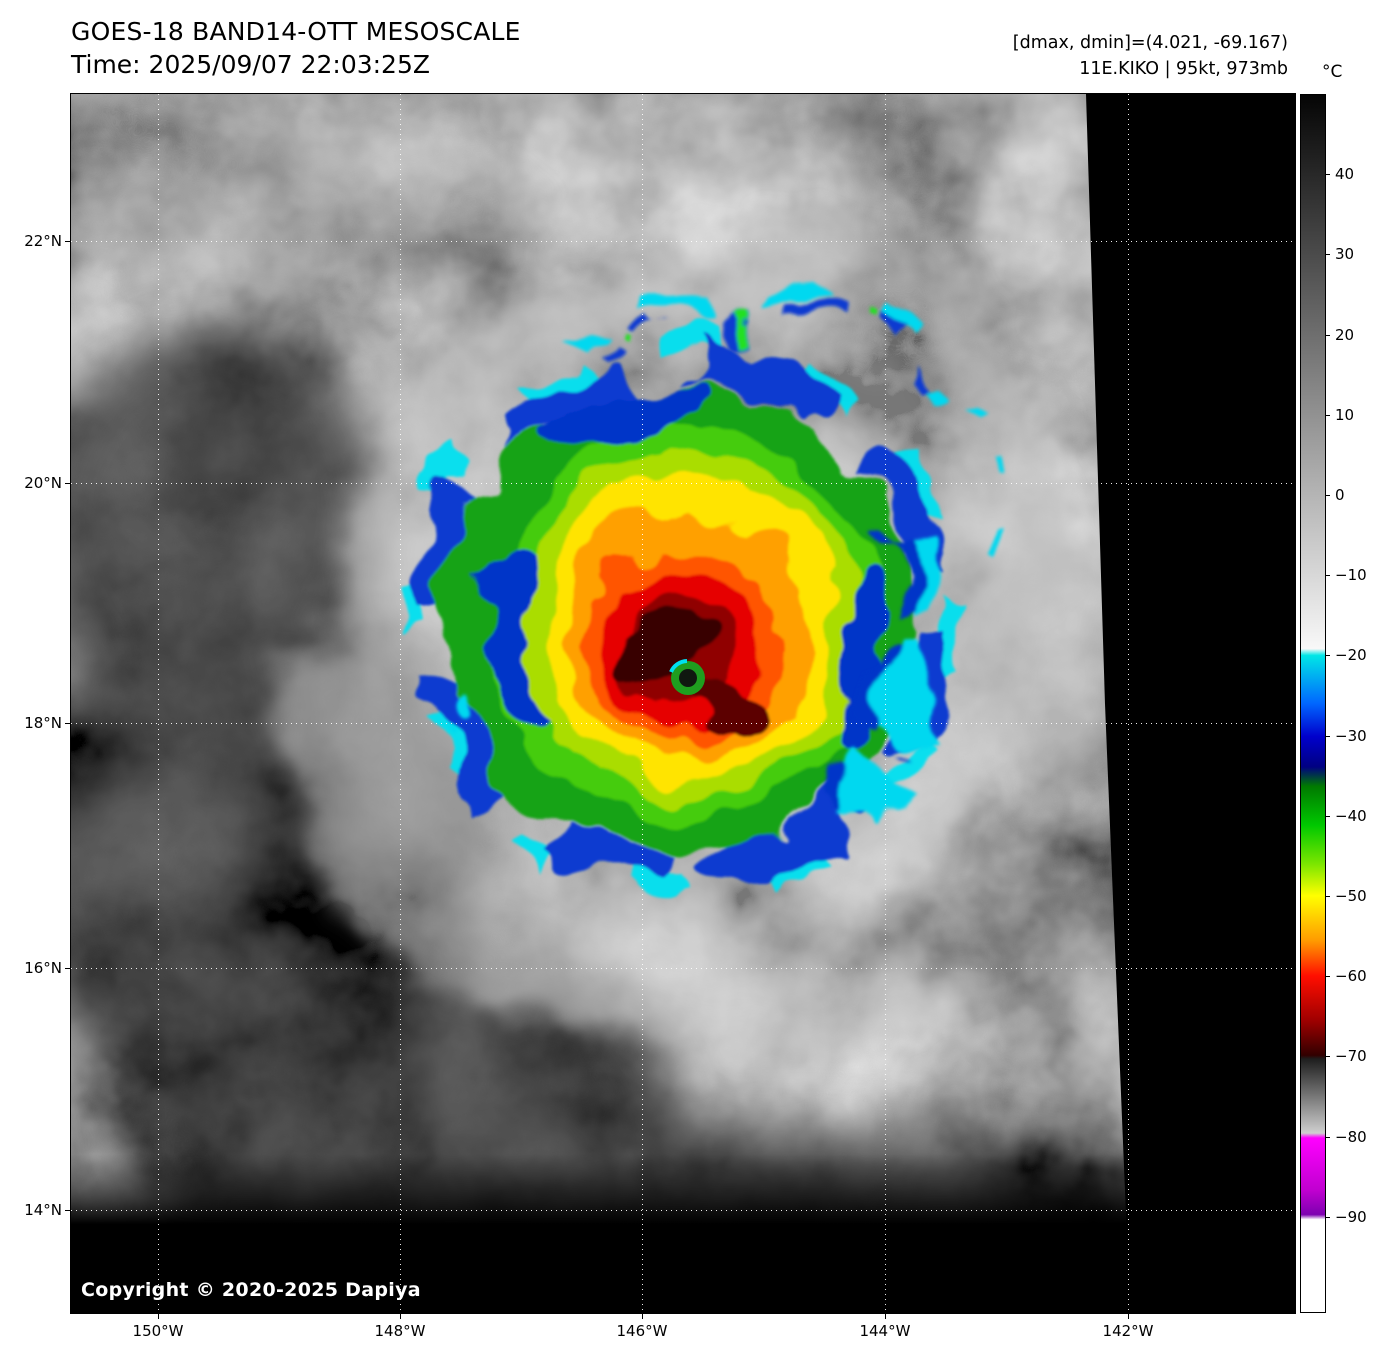 Image resolution: width=1390 pixels, height=1359 pixels. Describe the element at coordinates (1351, 735) in the screenshot. I see `colorbar-tick-label: −30` at that location.